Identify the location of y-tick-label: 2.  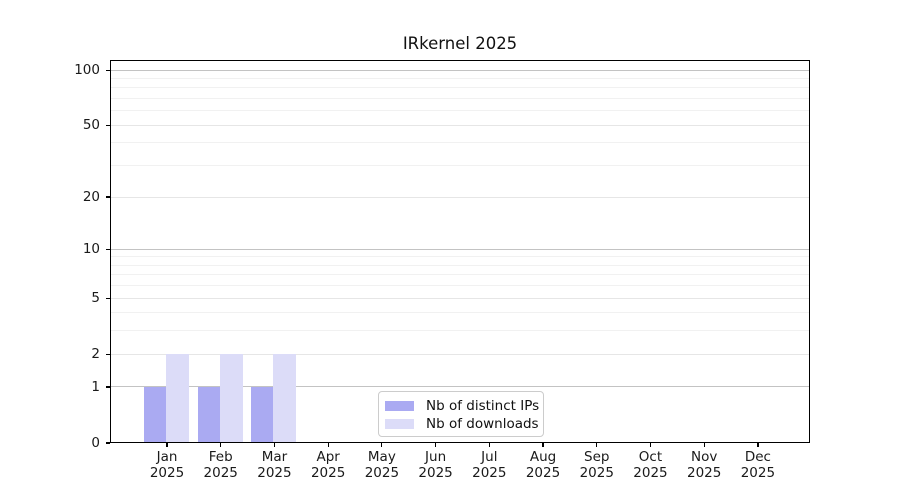
(95, 354).